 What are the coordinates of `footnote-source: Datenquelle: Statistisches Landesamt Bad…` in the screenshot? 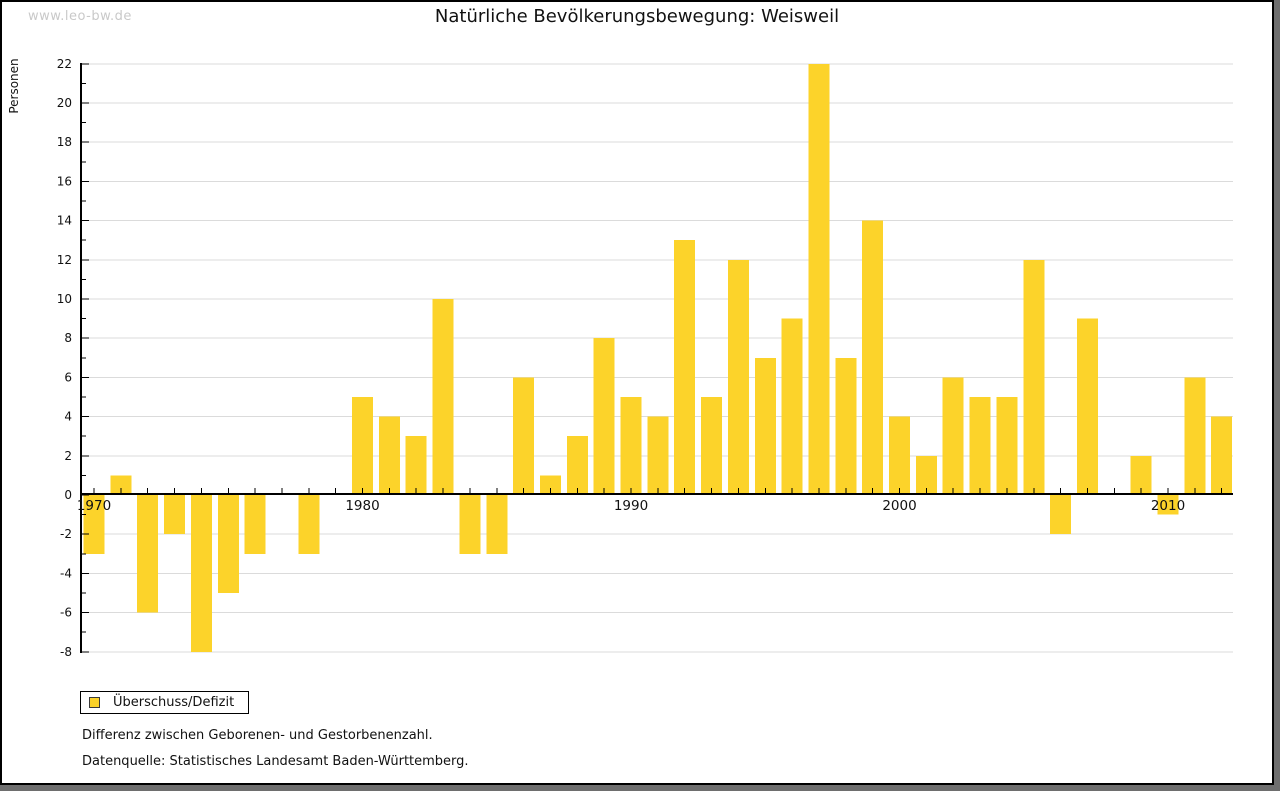 It's located at (275, 761).